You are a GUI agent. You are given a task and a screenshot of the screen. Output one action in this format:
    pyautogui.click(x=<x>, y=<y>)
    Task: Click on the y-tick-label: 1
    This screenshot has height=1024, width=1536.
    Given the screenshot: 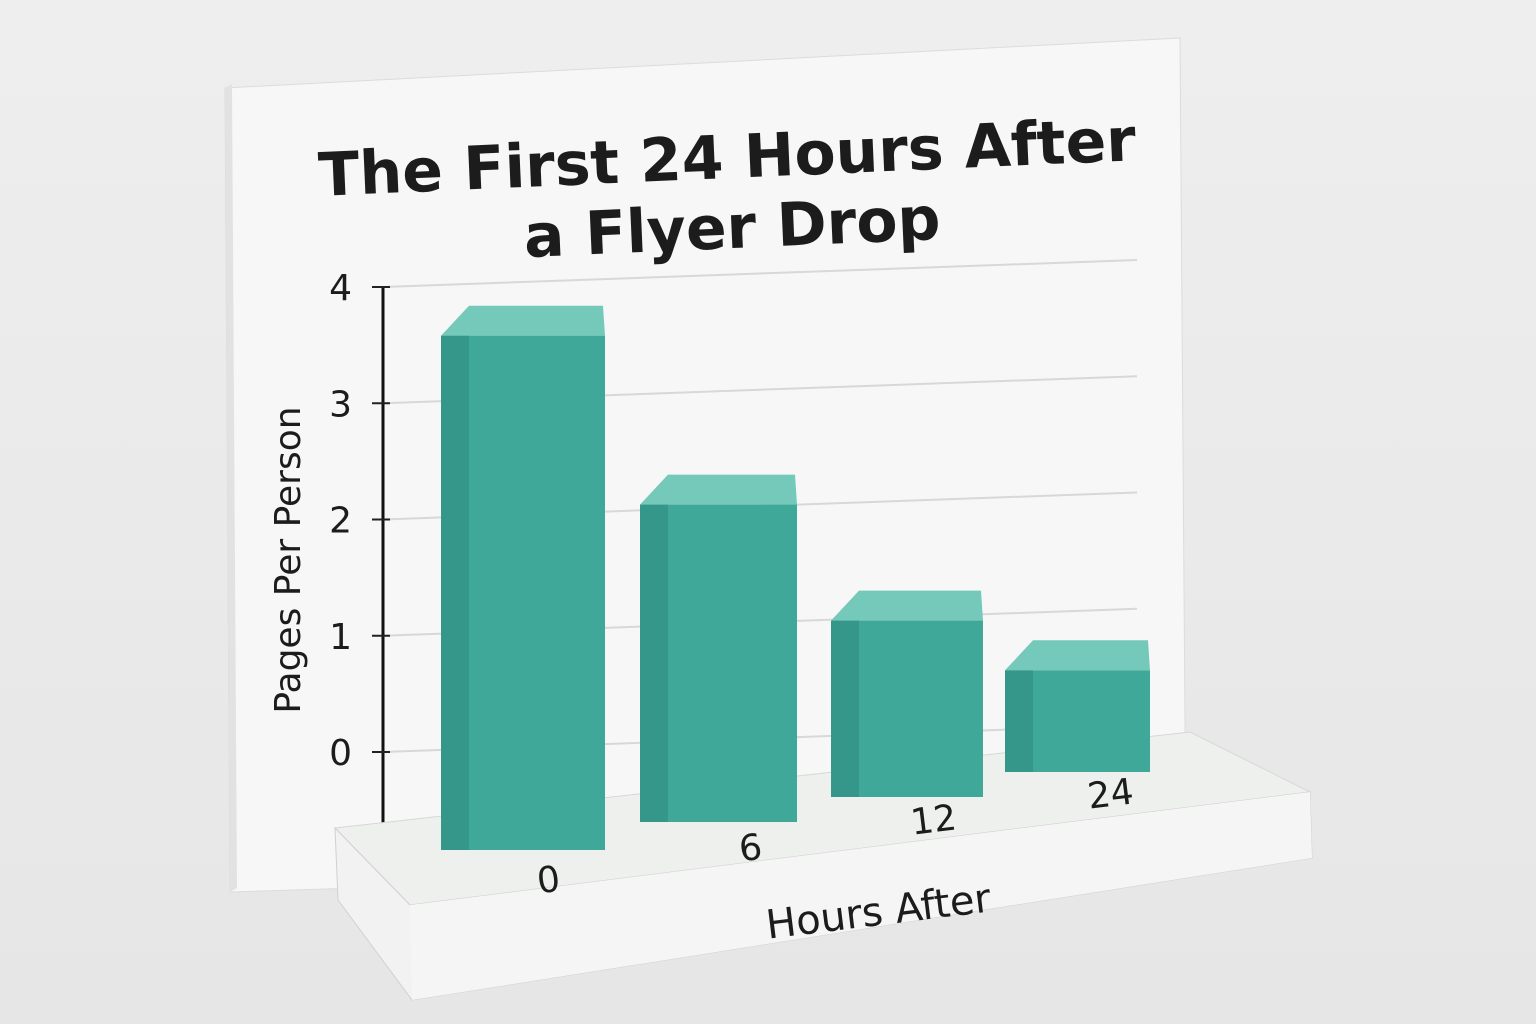 What is the action you would take?
    pyautogui.click(x=340, y=637)
    